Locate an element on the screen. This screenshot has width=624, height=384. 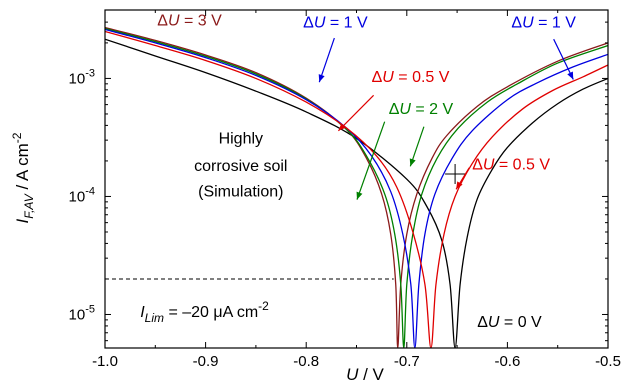
x-tick-label-0: -1.0 is located at coordinates (105, 361).